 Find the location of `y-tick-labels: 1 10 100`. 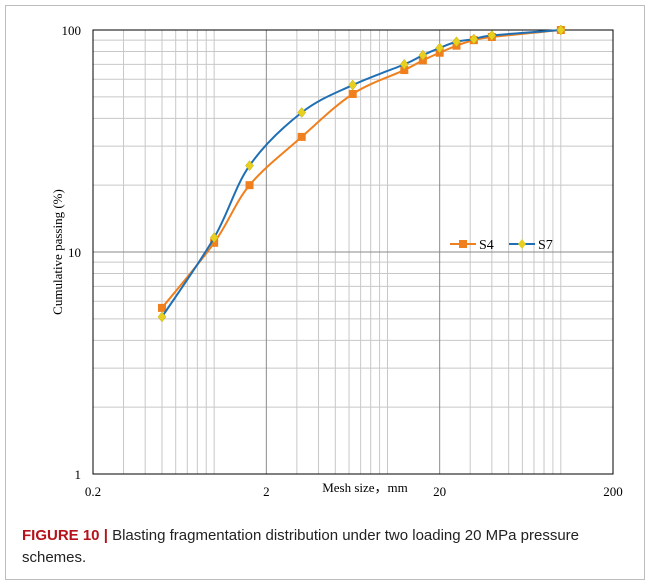

y-tick-labels: 1 10 100 is located at coordinates (72, 252).